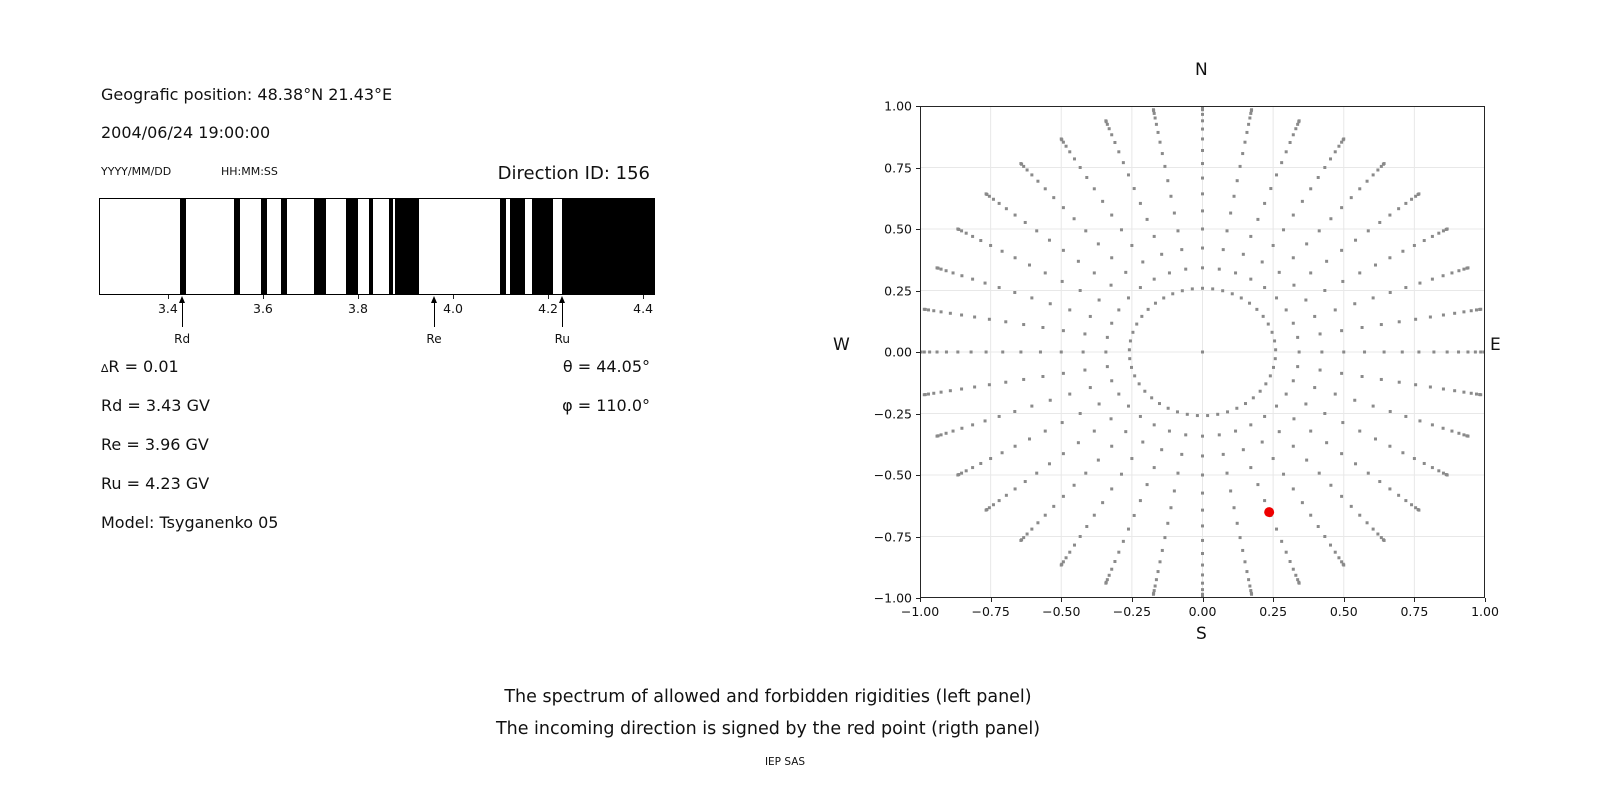  Describe the element at coordinates (892, 413) in the screenshot. I see `y-tick-label: −0.25` at that location.